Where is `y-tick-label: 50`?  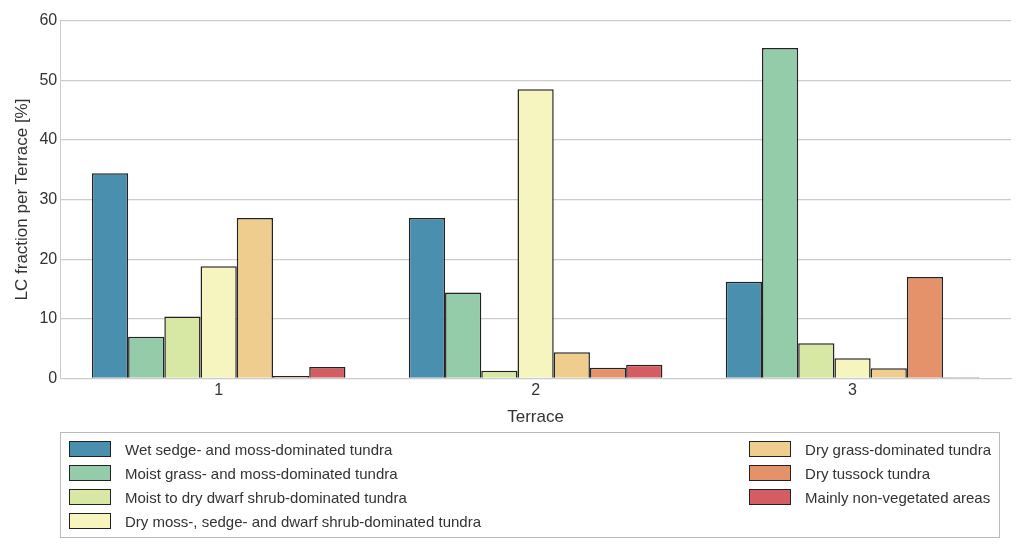 y-tick-label: 50 is located at coordinates (48, 79).